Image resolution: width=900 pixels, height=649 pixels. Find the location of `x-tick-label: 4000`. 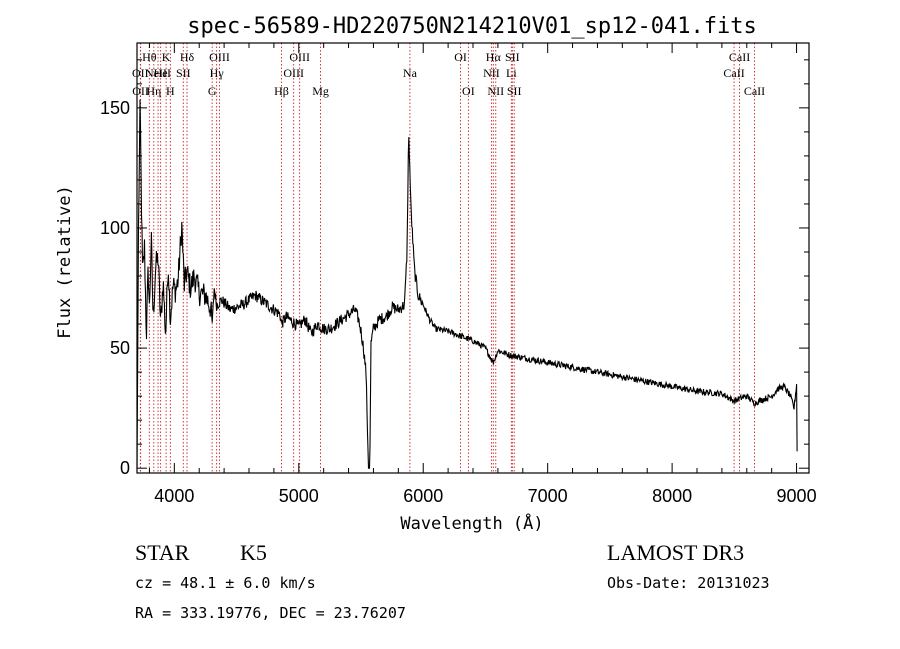

x-tick-label: 4000 is located at coordinates (174, 496).